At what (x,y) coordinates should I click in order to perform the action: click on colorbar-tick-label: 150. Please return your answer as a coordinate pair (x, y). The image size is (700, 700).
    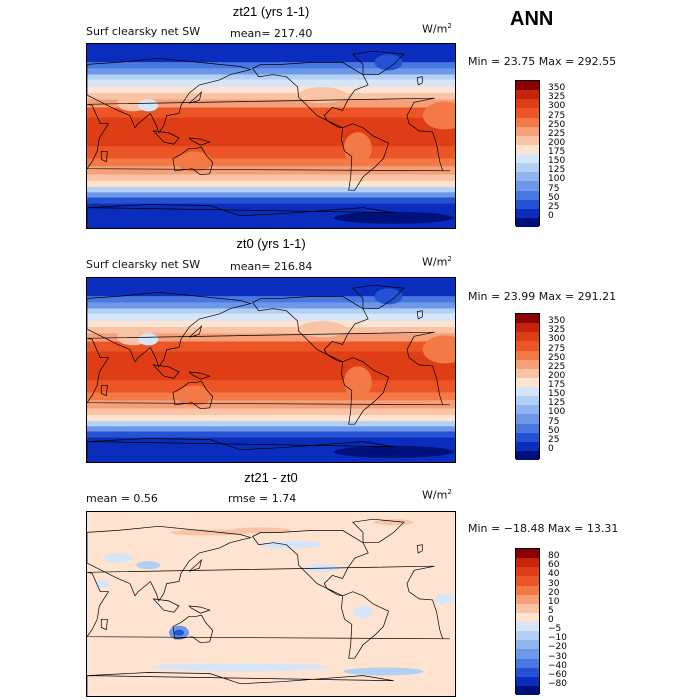
    Looking at the image, I should click on (557, 161).